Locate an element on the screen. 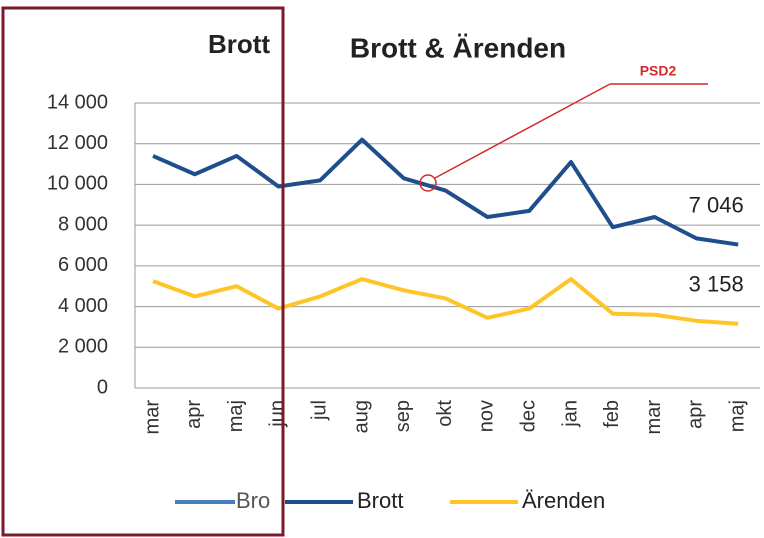  x-tick-label: nov is located at coordinates (487, 416).